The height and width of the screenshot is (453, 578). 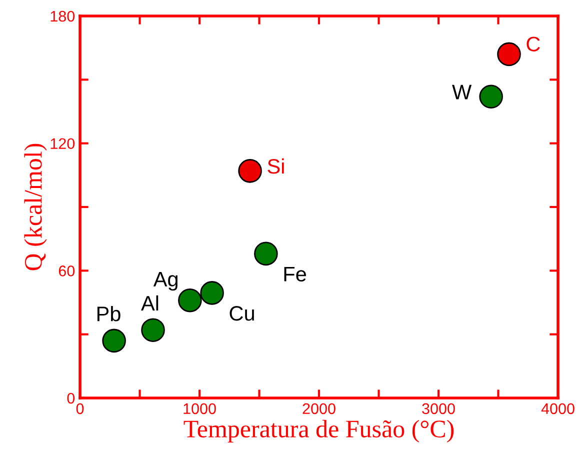 I want to click on y-tick-label: 60, so click(x=66, y=271).